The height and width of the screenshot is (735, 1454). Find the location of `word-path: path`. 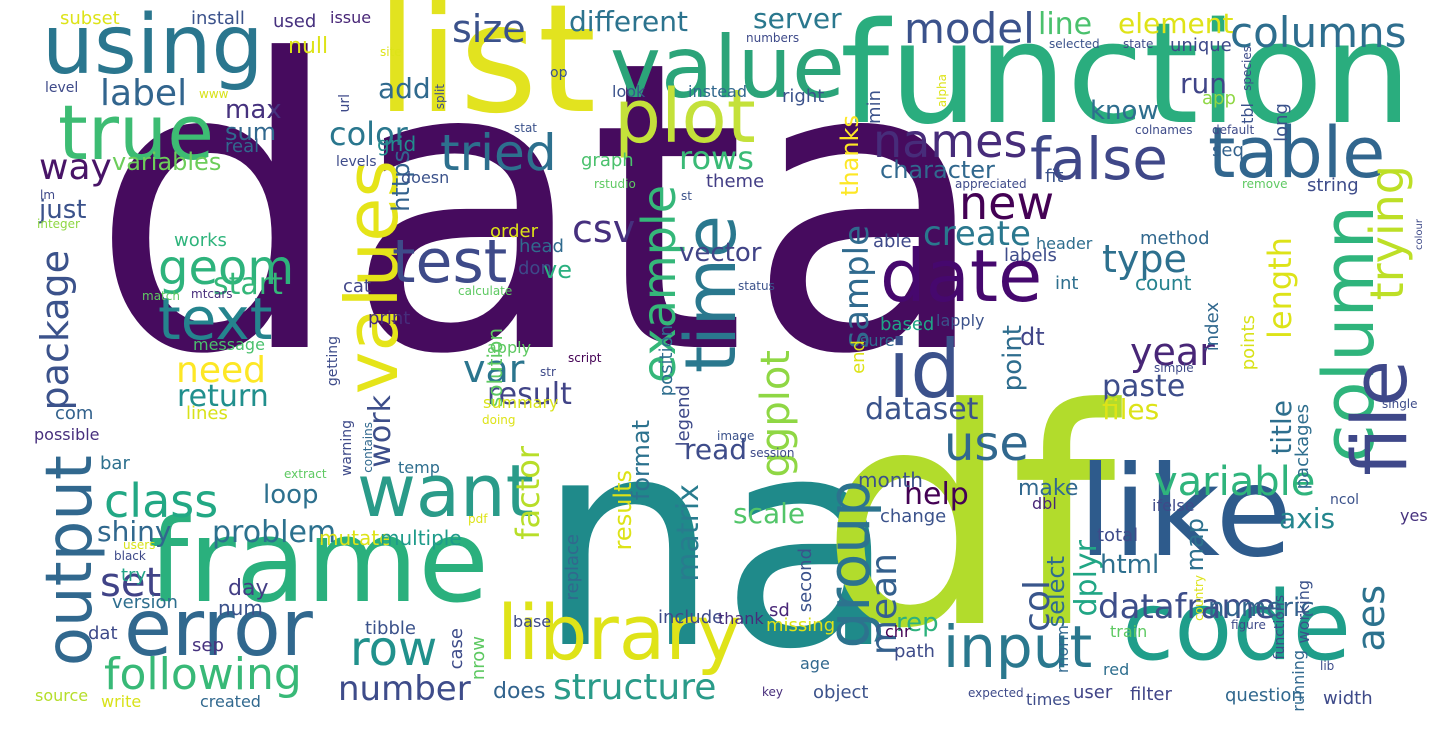

word-path: path is located at coordinates (914, 651).